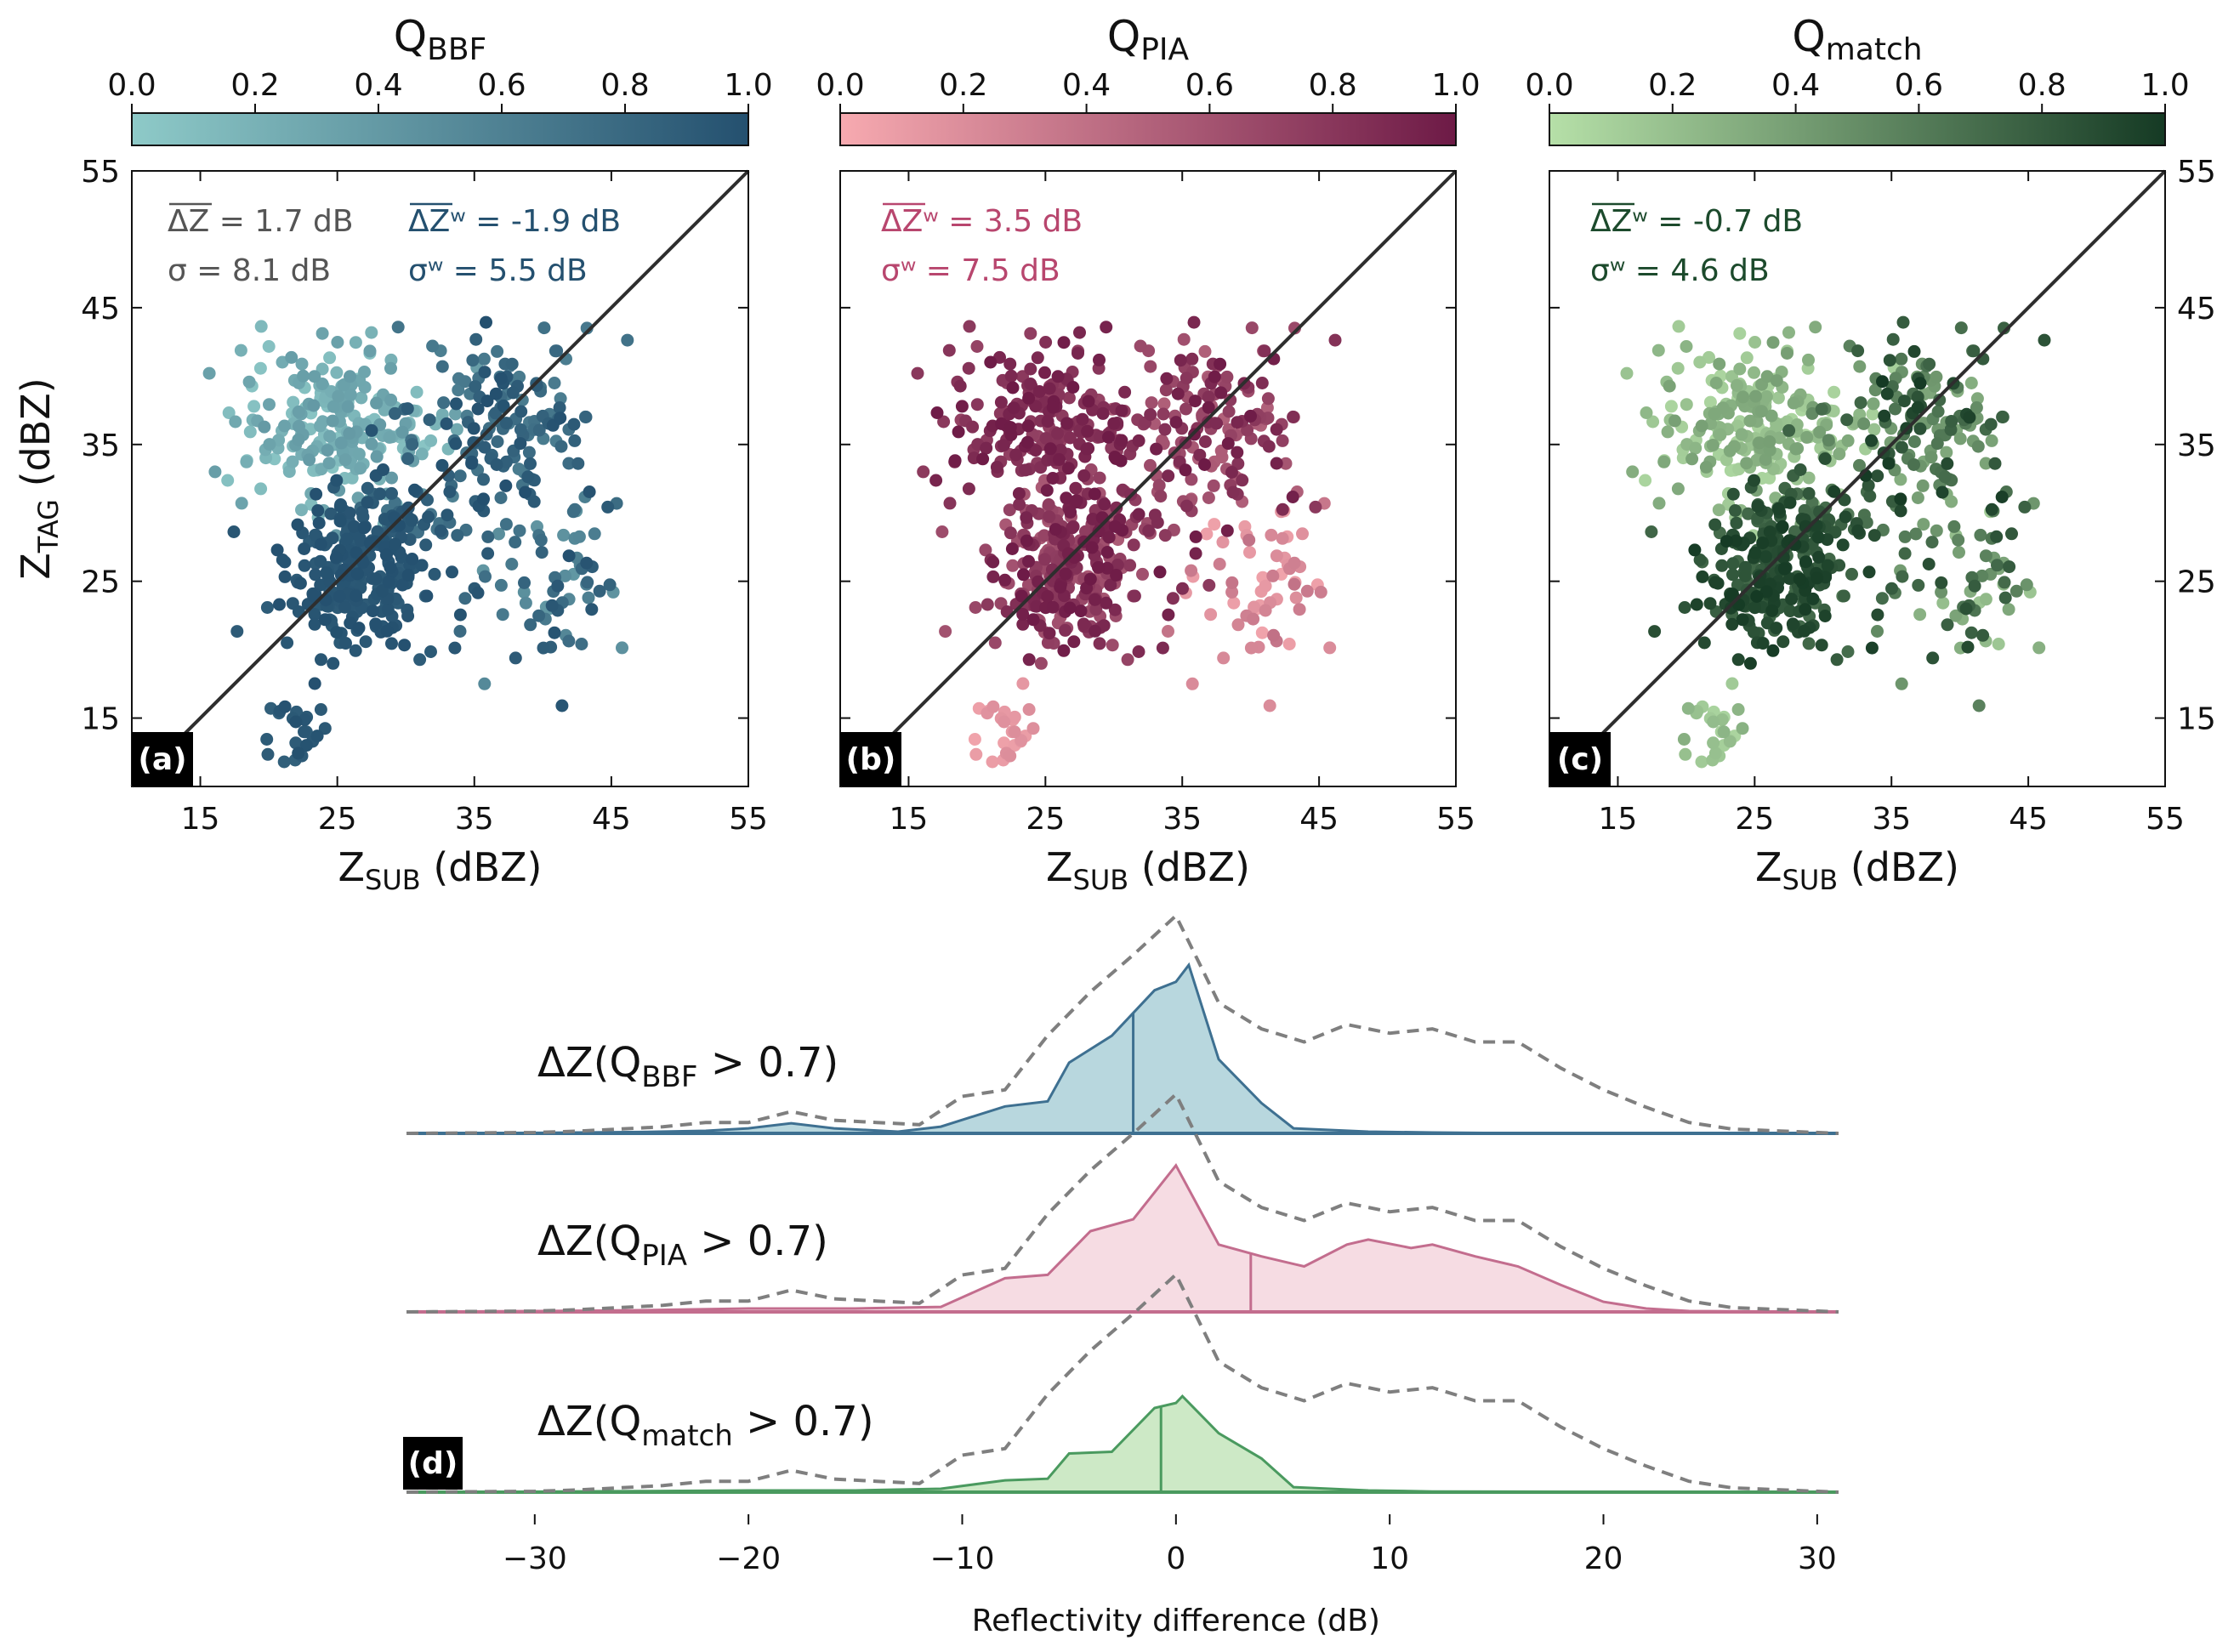 The height and width of the screenshot is (1652, 2234). What do you see at coordinates (2196, 172) in the screenshot?
I see `y-tick-label: 55` at bounding box center [2196, 172].